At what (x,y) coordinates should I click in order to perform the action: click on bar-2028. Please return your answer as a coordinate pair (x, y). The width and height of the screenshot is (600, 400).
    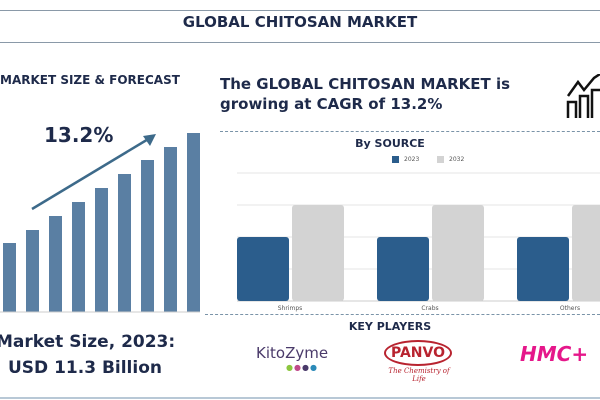
    Looking at the image, I should click on (101, 250).